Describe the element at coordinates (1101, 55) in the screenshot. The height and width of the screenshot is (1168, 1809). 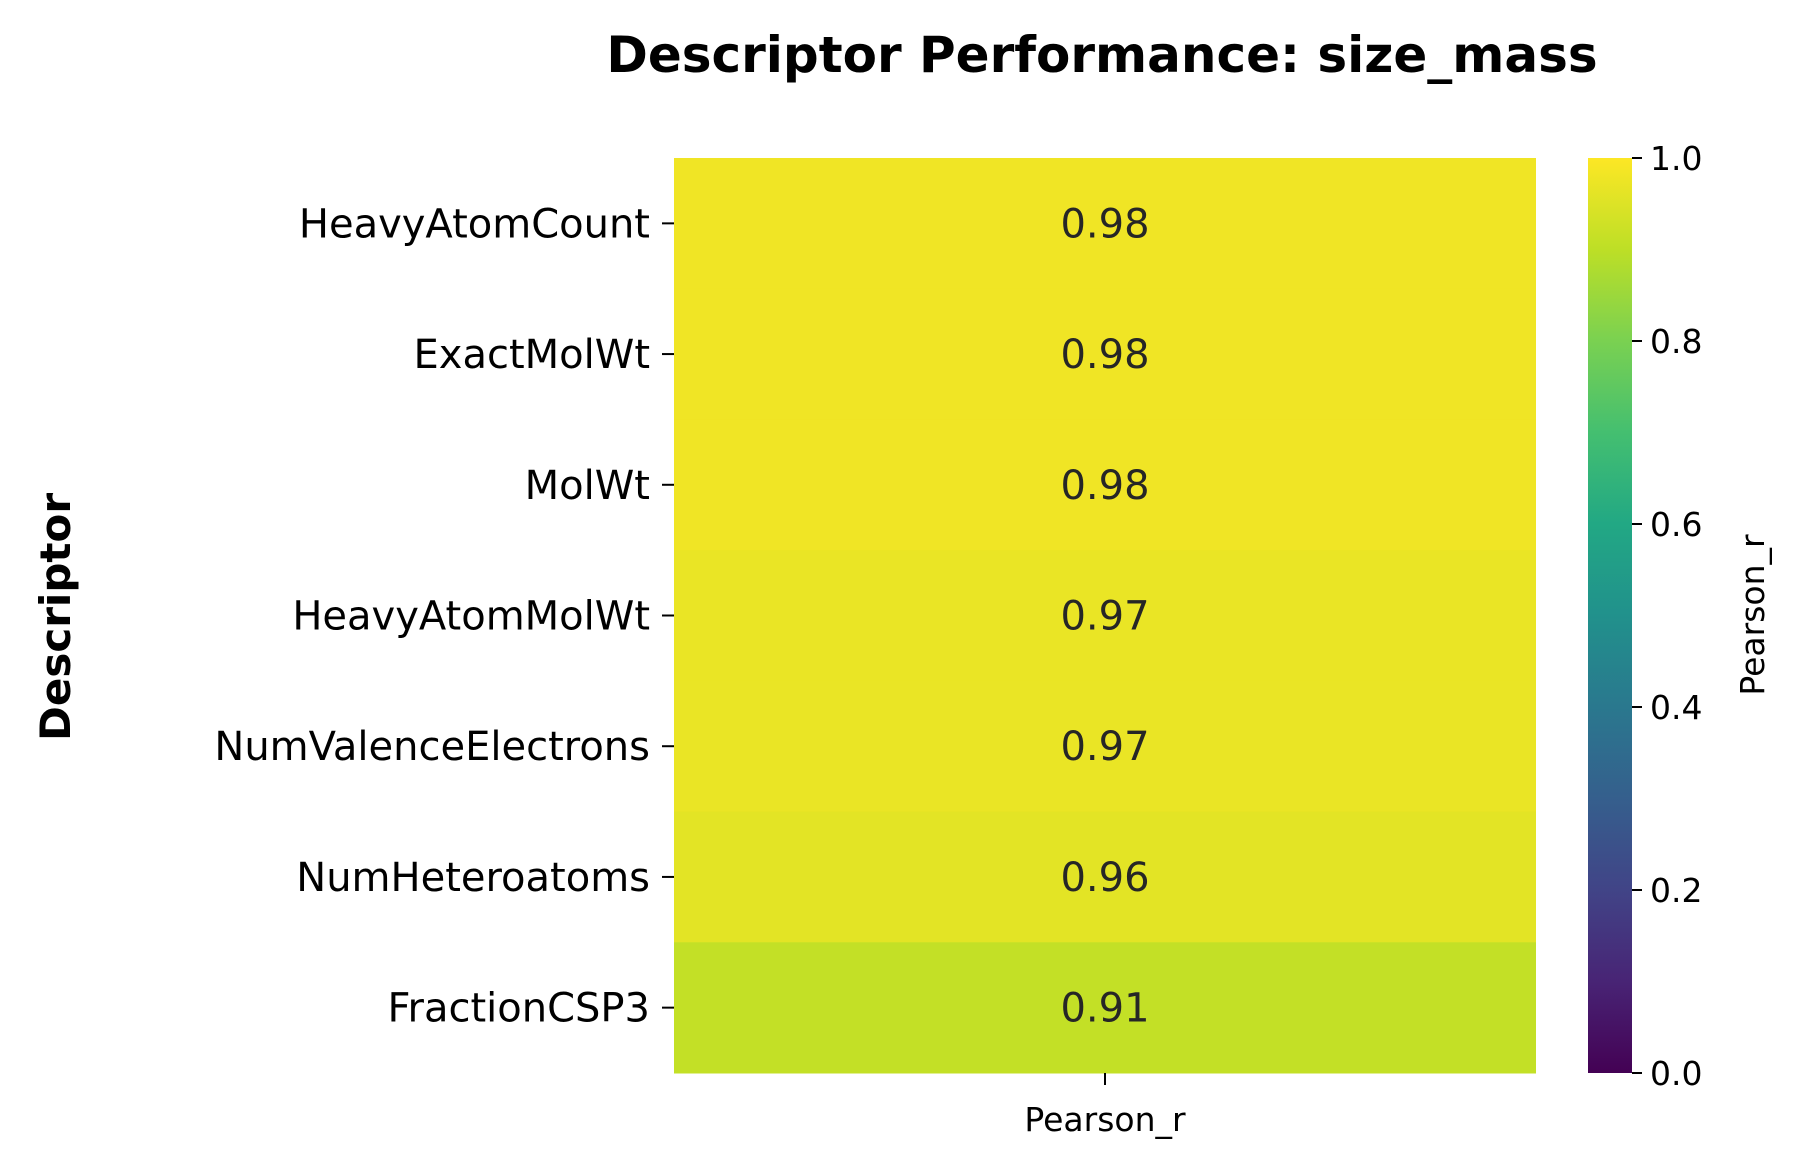
I see `chart-title: Descriptor Performance: size_mass` at that location.